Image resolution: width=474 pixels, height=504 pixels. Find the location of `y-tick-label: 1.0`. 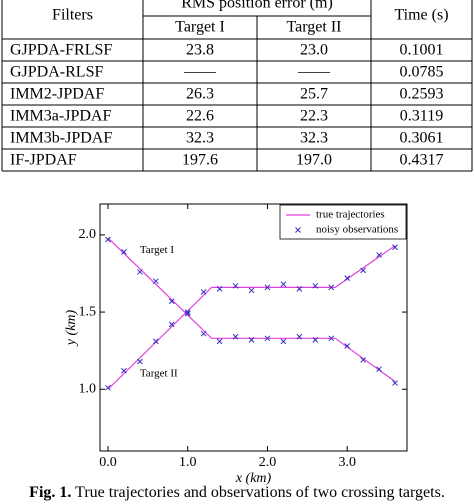

y-tick-label: 1.0 is located at coordinates (88, 388).